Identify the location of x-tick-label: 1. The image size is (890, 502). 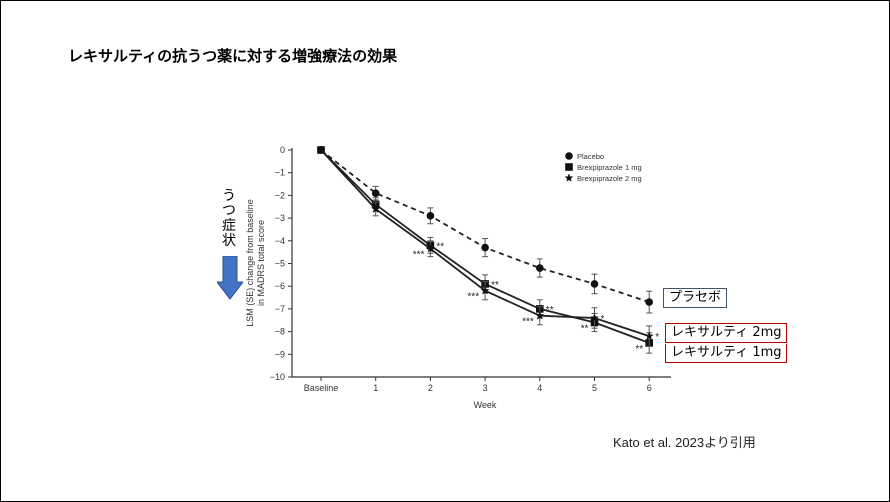
(375, 388).